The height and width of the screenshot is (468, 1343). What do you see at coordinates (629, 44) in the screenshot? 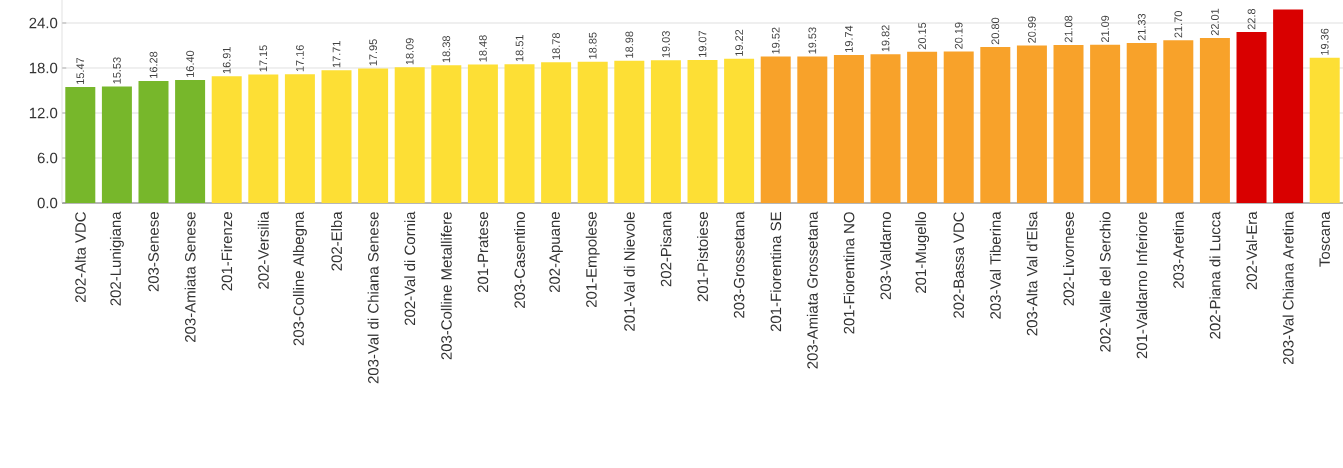
I see `data-label: 18.98` at bounding box center [629, 44].